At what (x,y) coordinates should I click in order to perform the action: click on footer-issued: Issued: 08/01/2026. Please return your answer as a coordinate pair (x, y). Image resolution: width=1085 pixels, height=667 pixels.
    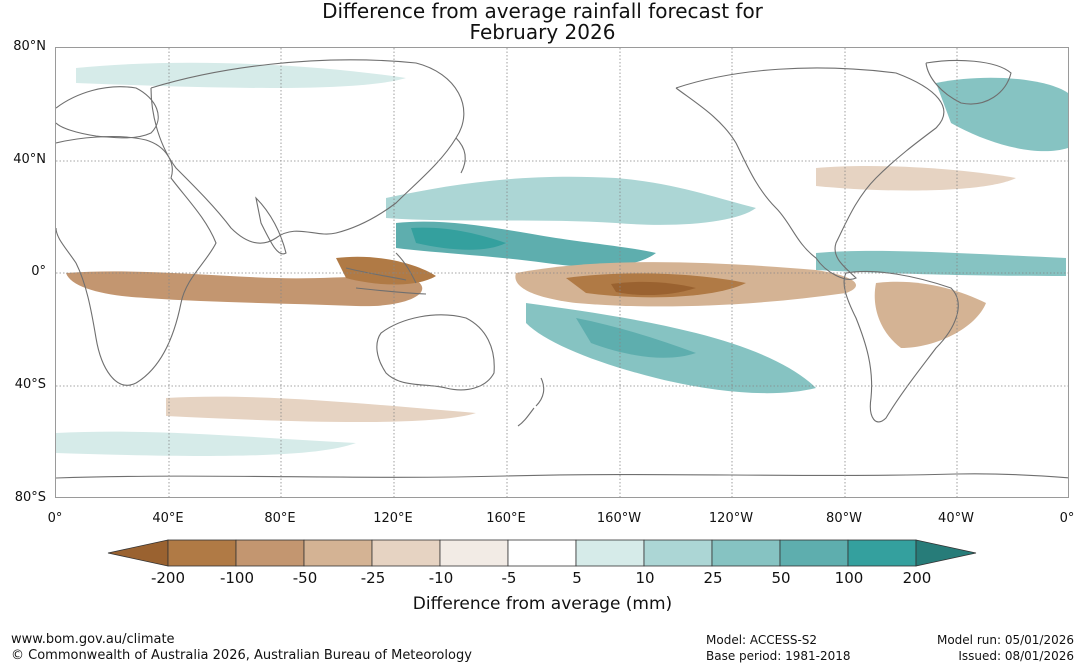
    Looking at the image, I should click on (1016, 656).